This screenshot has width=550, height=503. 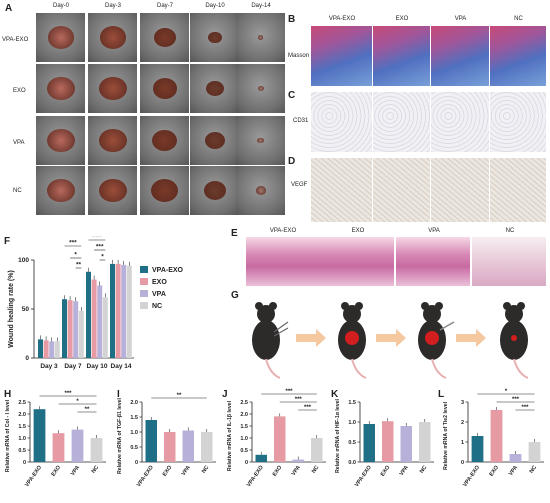 I want to click on panel-label-c: C, so click(x=292, y=95).